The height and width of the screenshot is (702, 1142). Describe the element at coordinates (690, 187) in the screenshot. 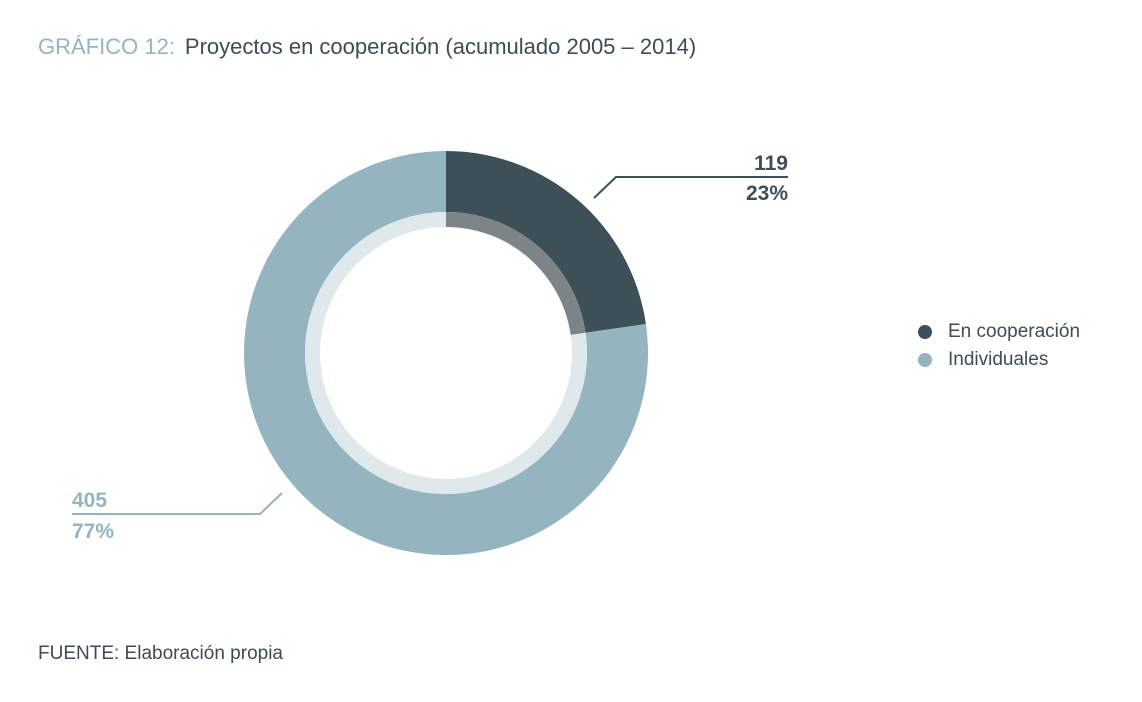

I see `leader-line-en-cooperacion` at that location.